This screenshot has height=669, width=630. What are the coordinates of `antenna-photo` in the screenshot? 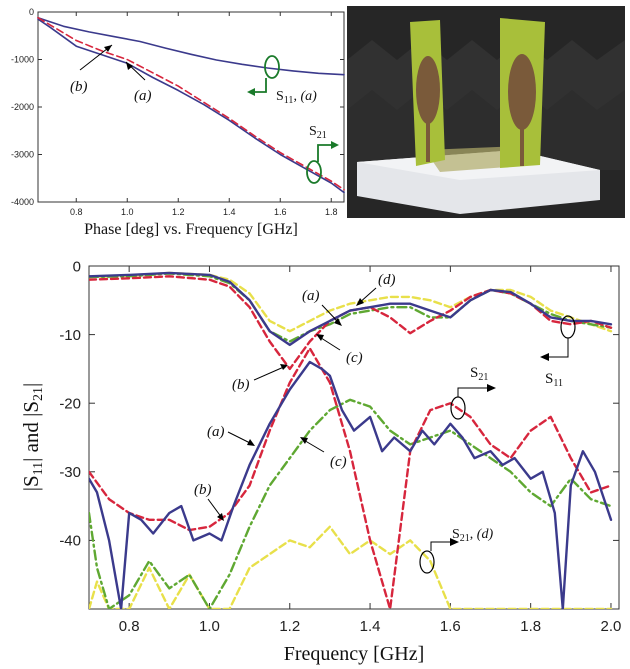 It's located at (486, 112).